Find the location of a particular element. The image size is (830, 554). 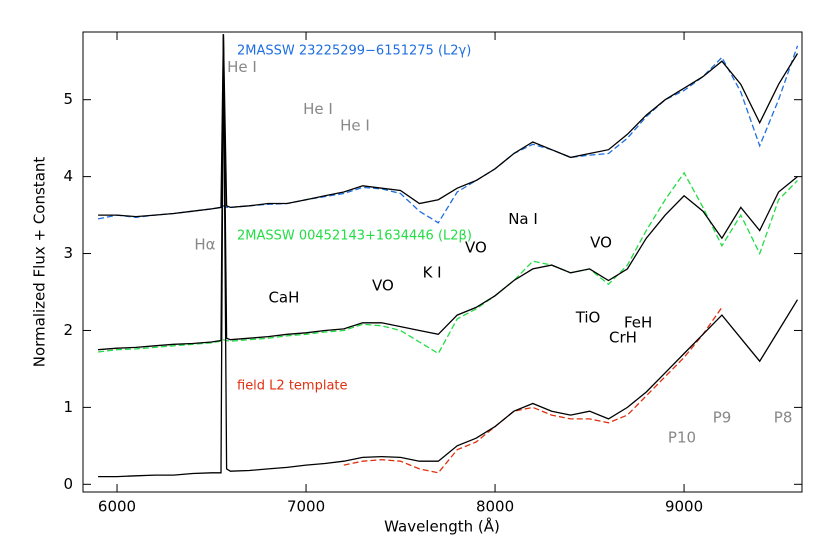

annotation: CaH is located at coordinates (283, 298).